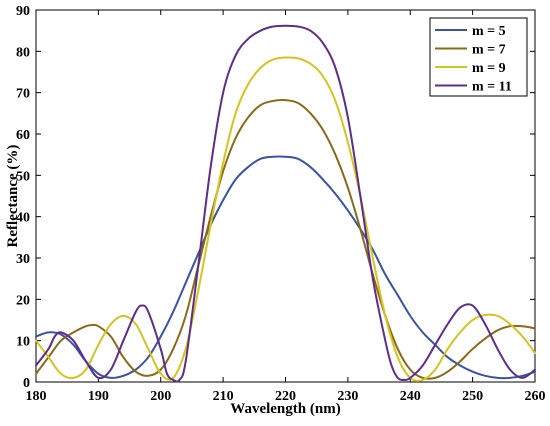 The width and height of the screenshot is (550, 426). I want to click on y-tick-label: 40, so click(23, 218).